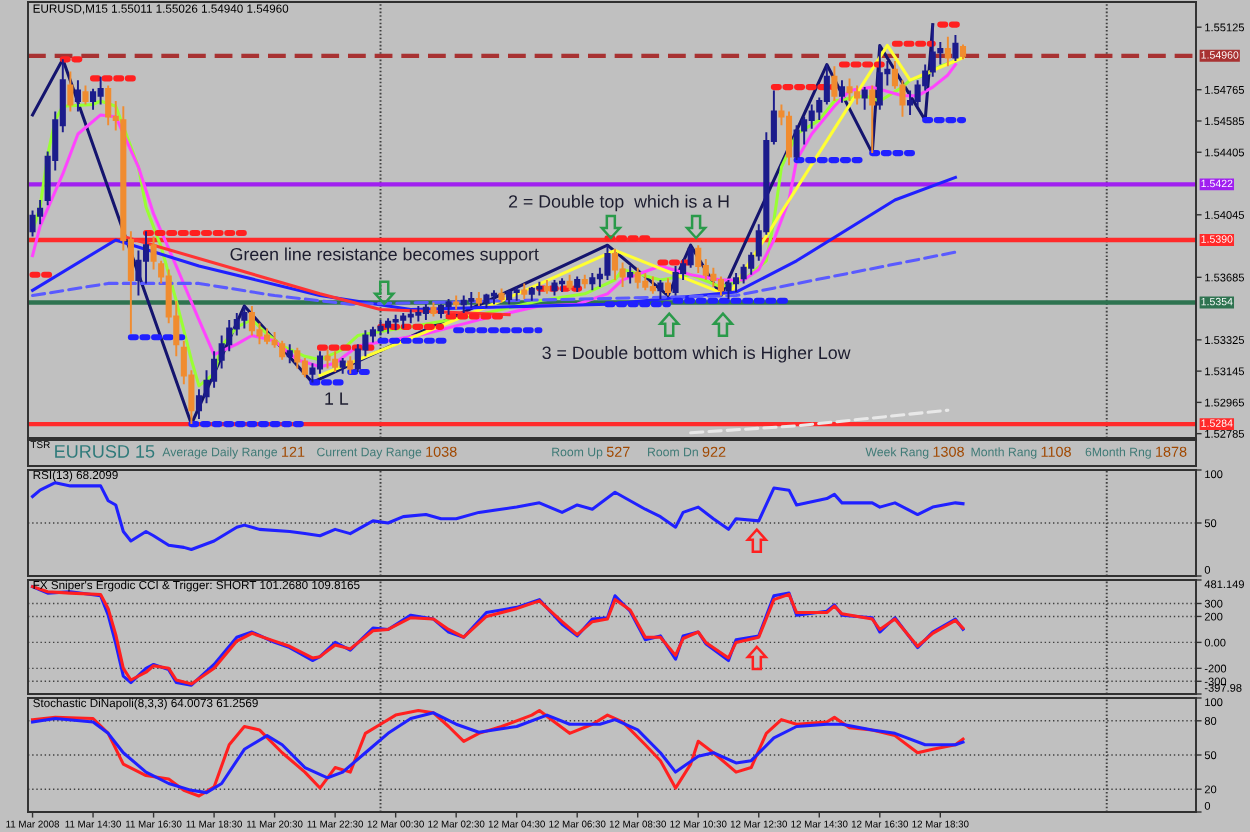 The image size is (1250, 832). Describe the element at coordinates (696, 354) in the screenshot. I see `annotation: 3 = Double bottom which is Higher Low` at that location.